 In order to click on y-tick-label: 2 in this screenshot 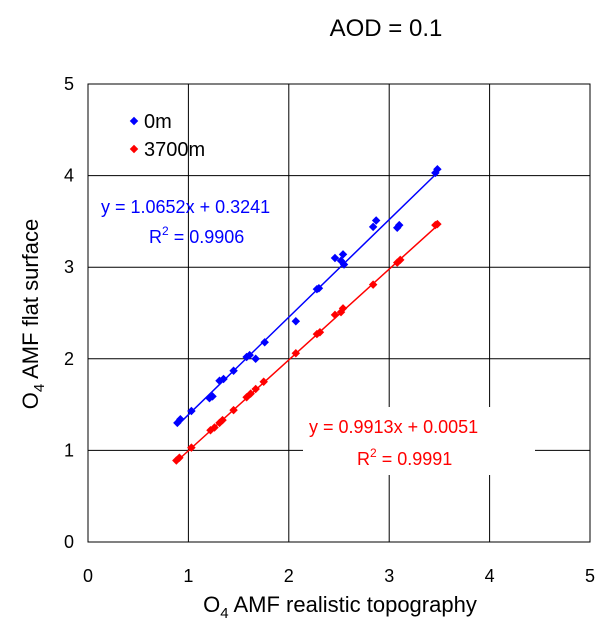, I will do `click(69, 359)`.